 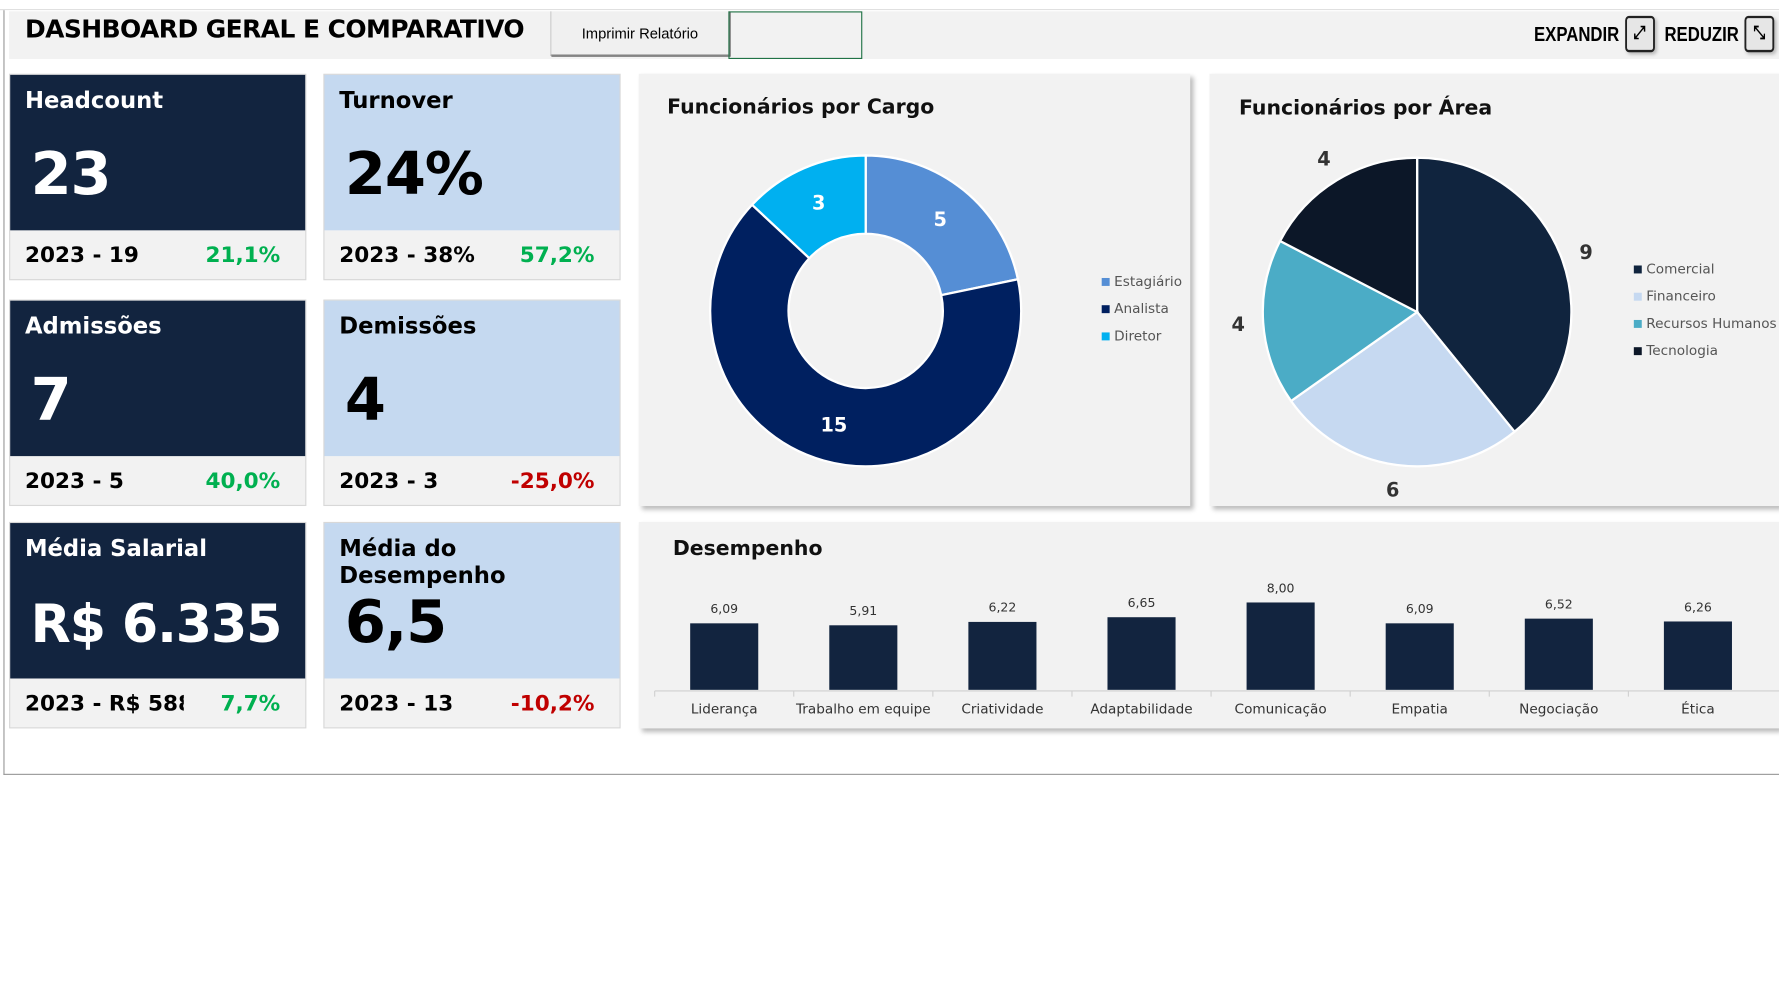 I want to click on kpi-value: 4, so click(x=365, y=400).